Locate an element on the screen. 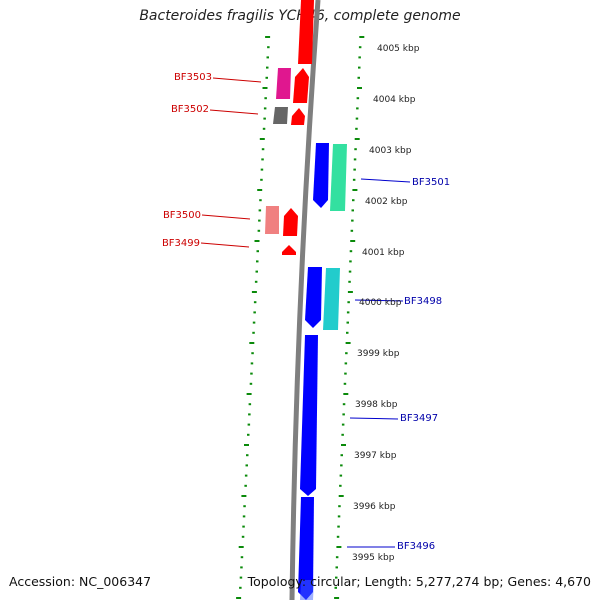 The width and height of the screenshot is (600, 600). leader-line-bf3502 is located at coordinates (234, 112).